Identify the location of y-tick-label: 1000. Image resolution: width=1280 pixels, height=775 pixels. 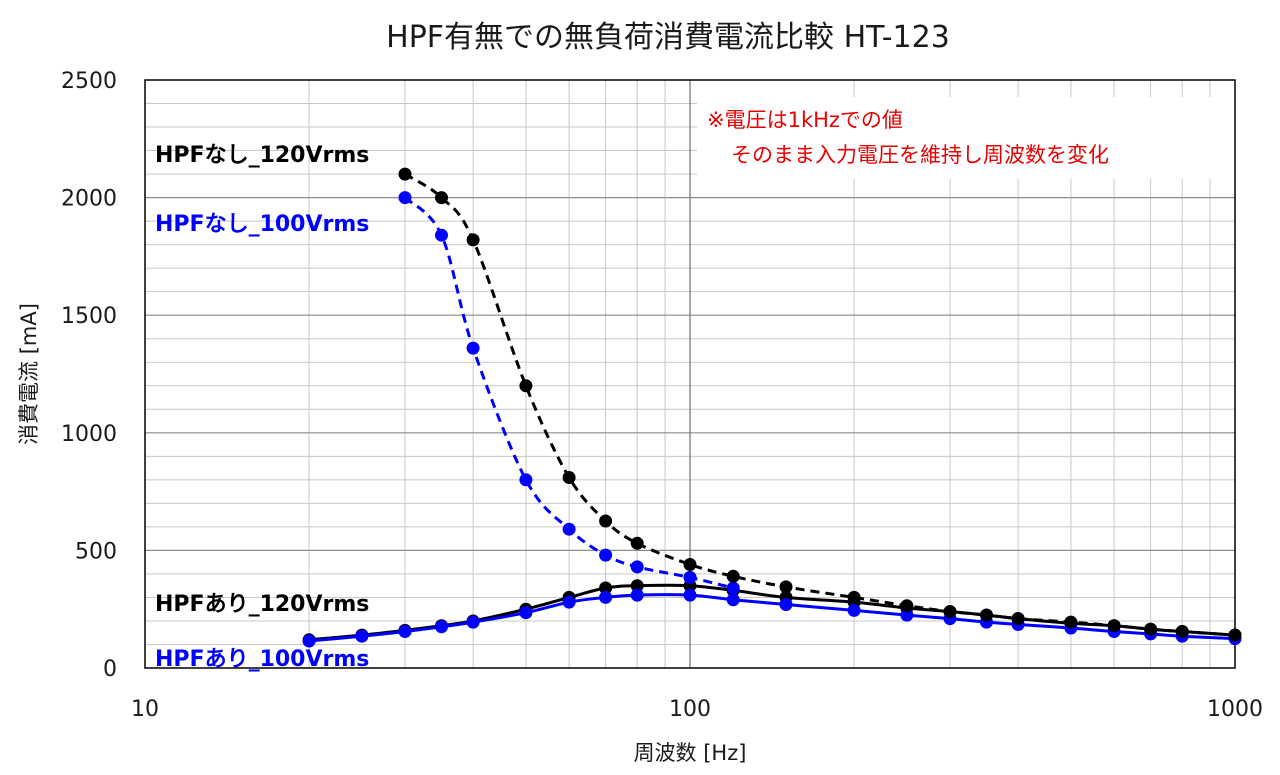
(89, 434).